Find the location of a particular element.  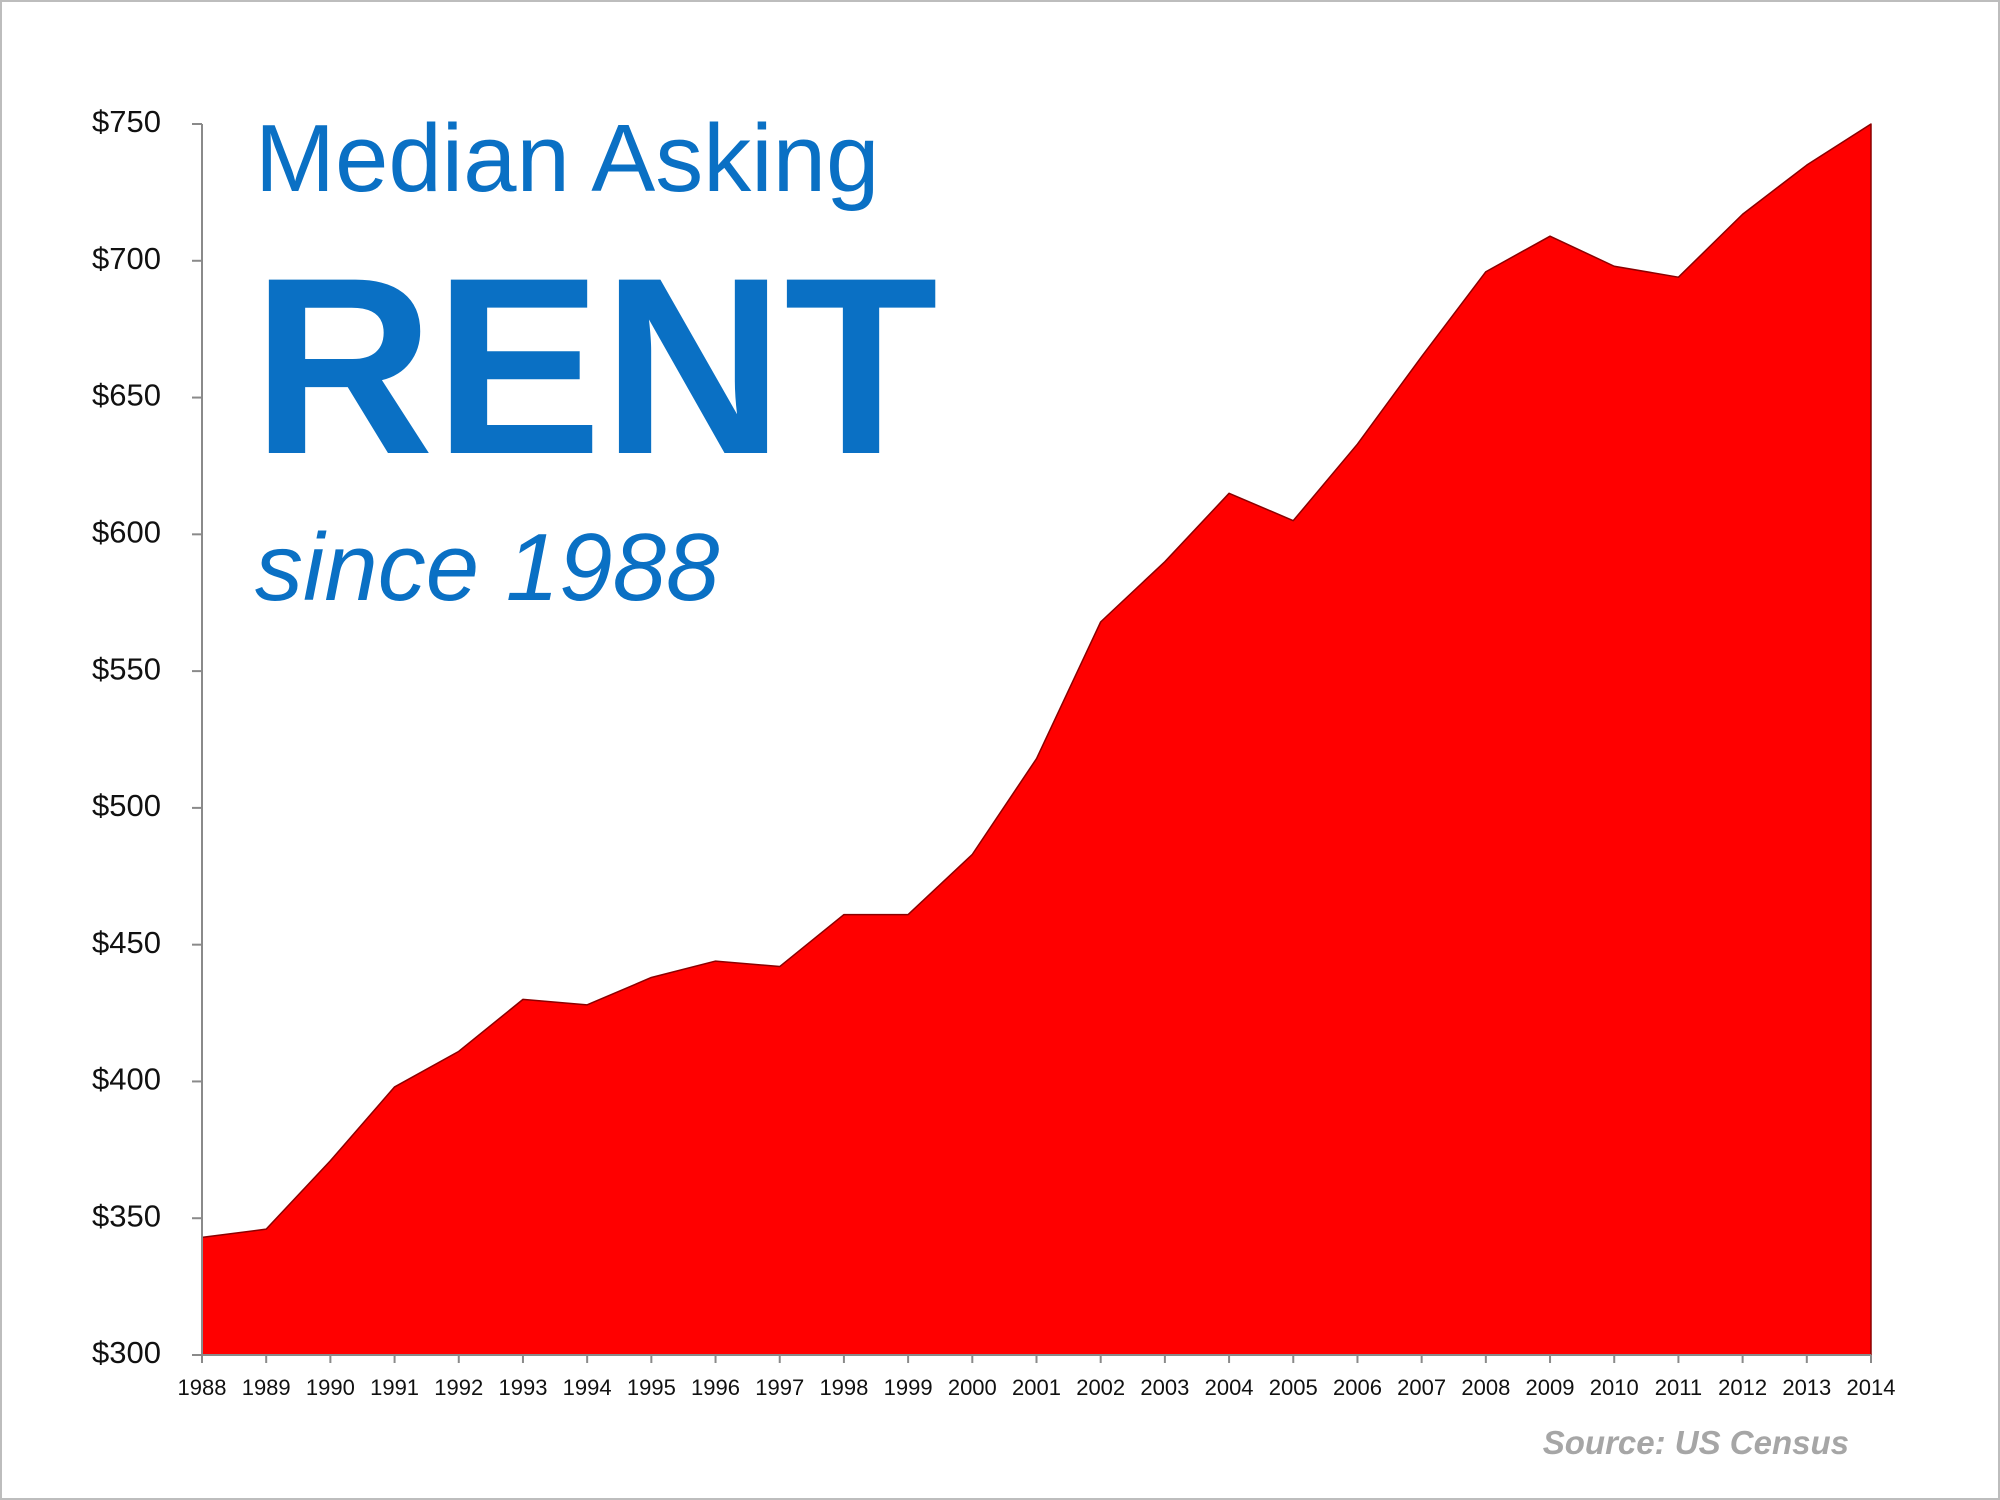

x-tick-label: 2013 is located at coordinates (1806, 1387).